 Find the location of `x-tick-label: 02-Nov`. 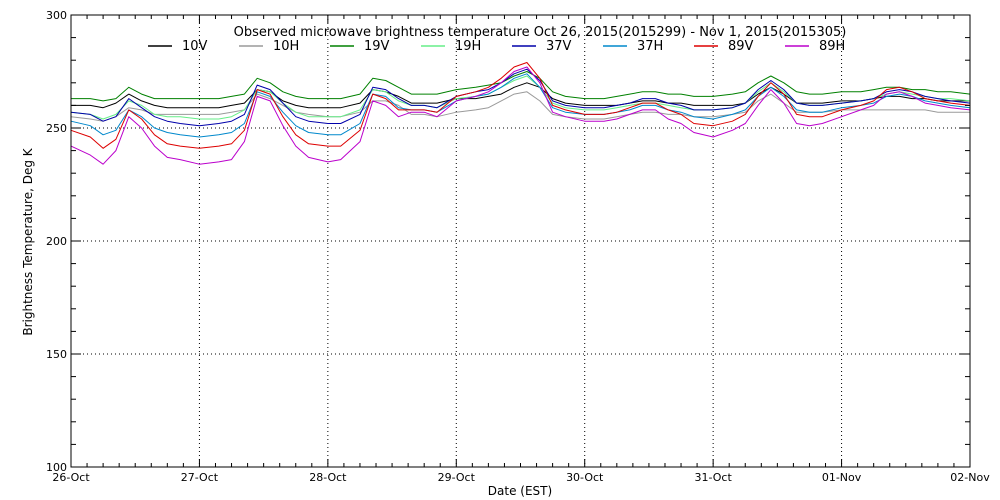

x-tick-label: 02-Nov is located at coordinates (970, 477).